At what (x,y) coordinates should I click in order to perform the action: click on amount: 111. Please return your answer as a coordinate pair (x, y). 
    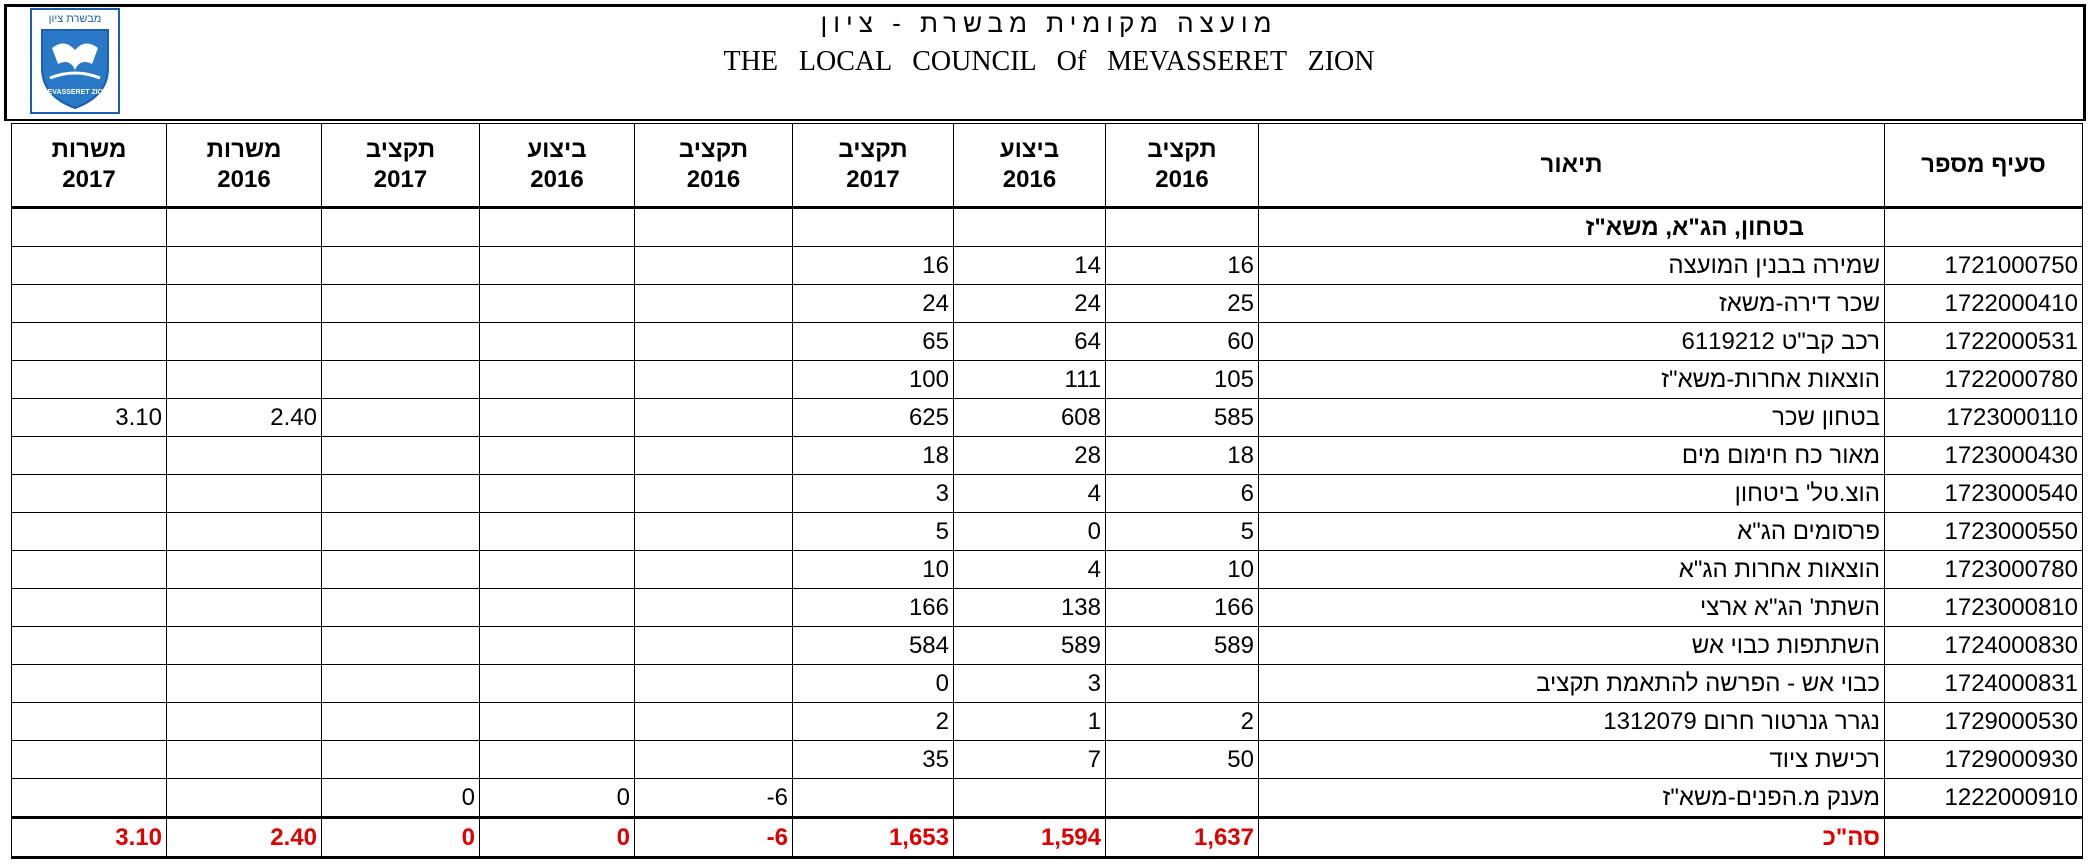
    Looking at the image, I should click on (1029, 379).